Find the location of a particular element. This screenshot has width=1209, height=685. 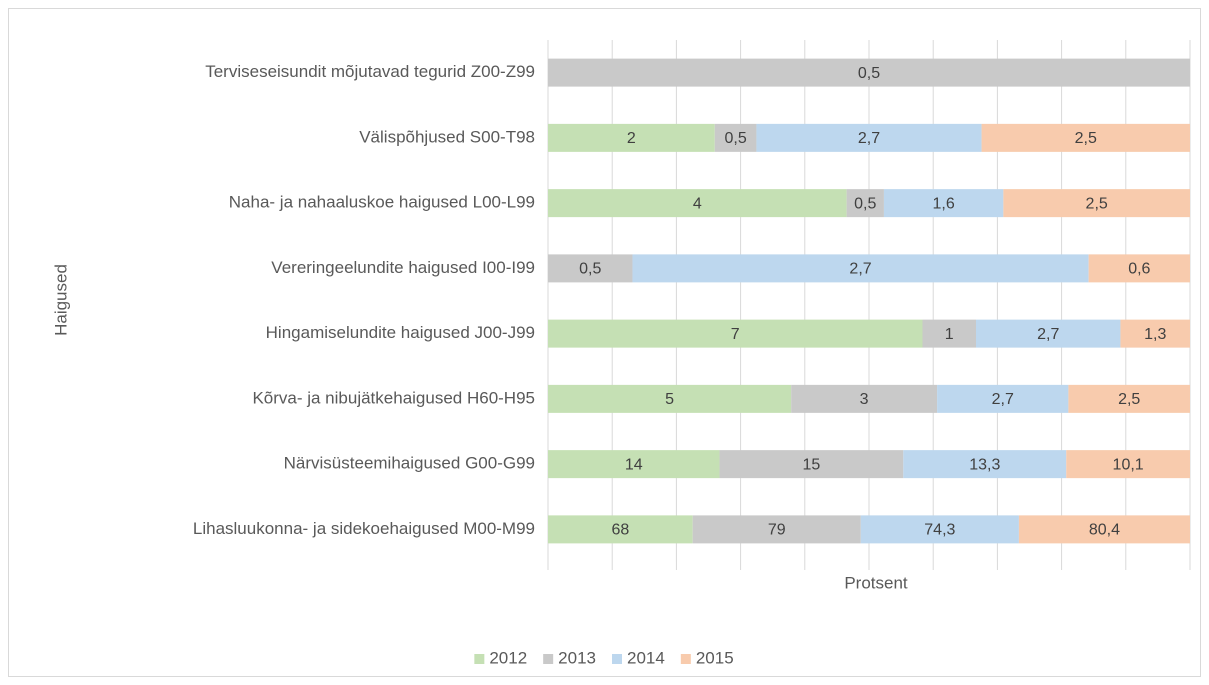

y-tick-label: Kõrva- ja nibujätkehaigused H60-H95 is located at coordinates (393, 397).